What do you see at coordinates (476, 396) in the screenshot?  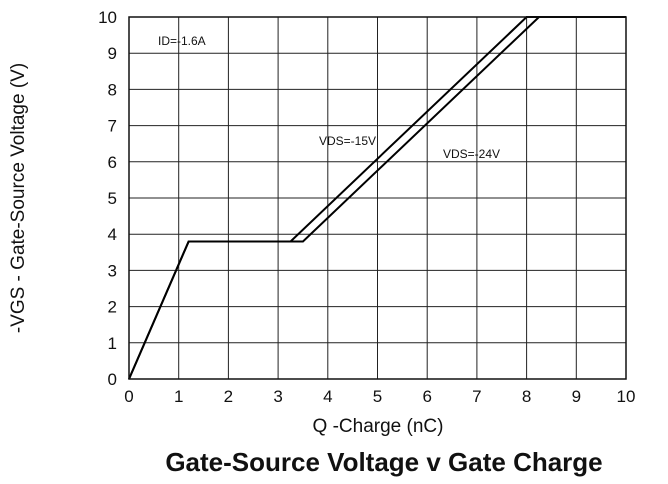 I see `x-tick-label: 7` at bounding box center [476, 396].